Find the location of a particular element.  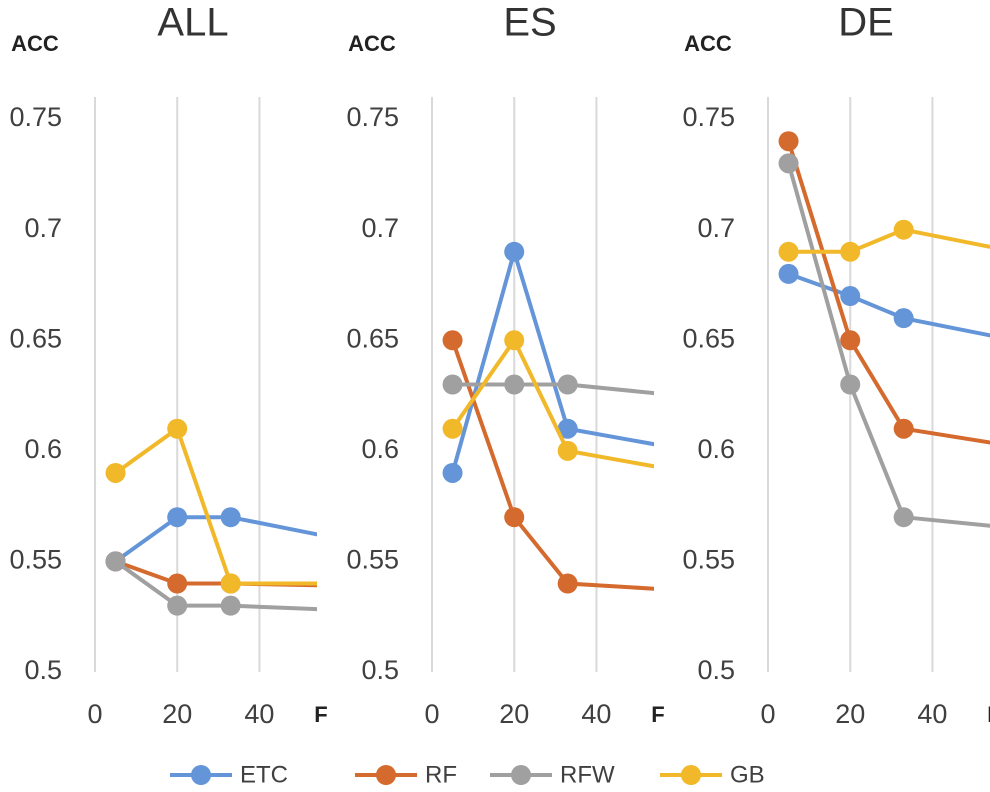

legend-label: RF is located at coordinates (441, 774).